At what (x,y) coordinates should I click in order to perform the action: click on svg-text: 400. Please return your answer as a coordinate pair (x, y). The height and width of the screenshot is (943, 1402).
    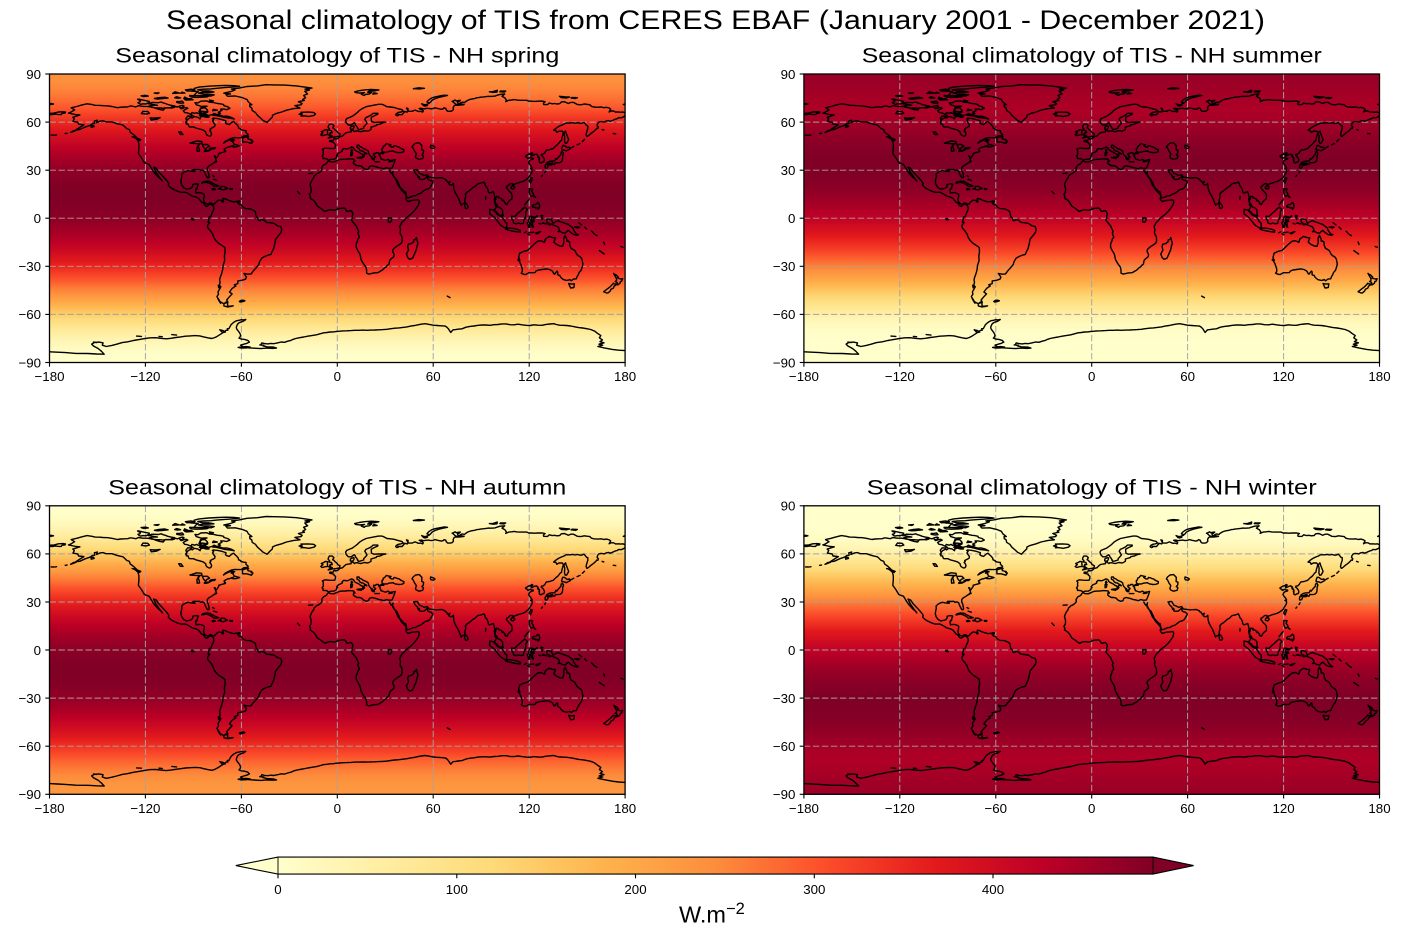
    Looking at the image, I should click on (993, 889).